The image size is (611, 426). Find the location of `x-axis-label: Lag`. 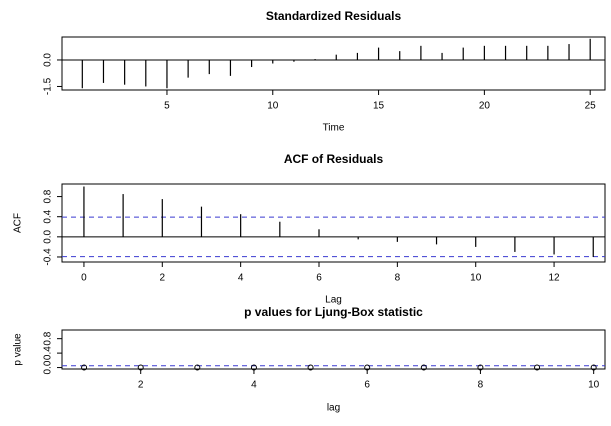

x-axis-label: Lag is located at coordinates (333, 300).